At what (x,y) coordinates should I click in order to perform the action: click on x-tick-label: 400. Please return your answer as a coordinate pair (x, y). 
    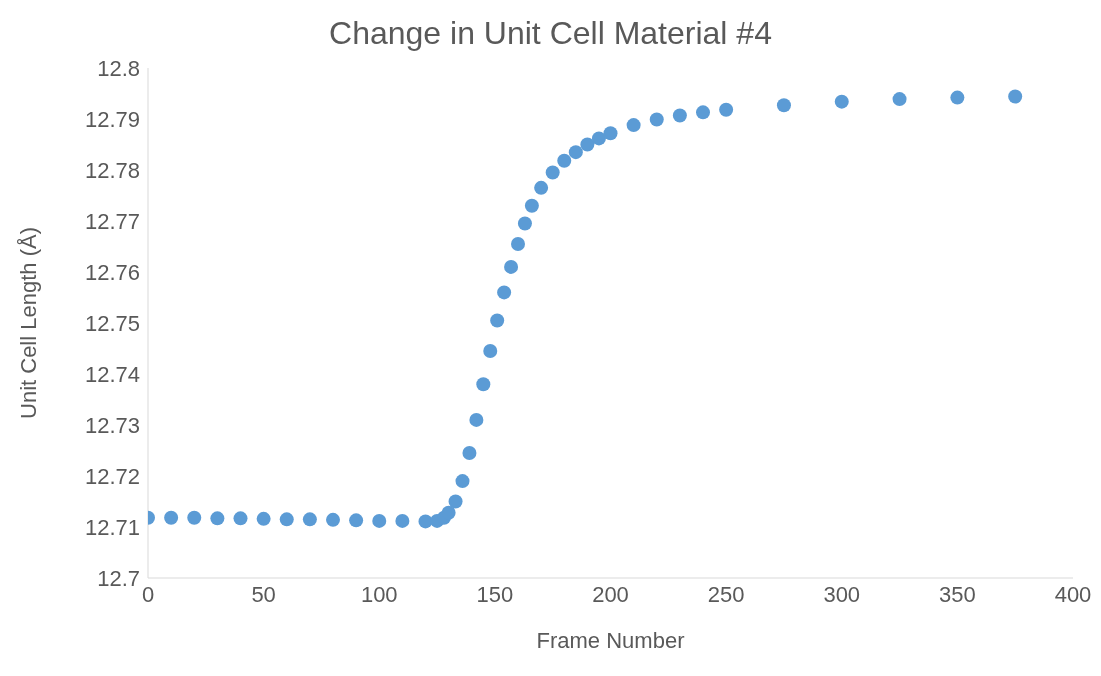
    Looking at the image, I should click on (1073, 594).